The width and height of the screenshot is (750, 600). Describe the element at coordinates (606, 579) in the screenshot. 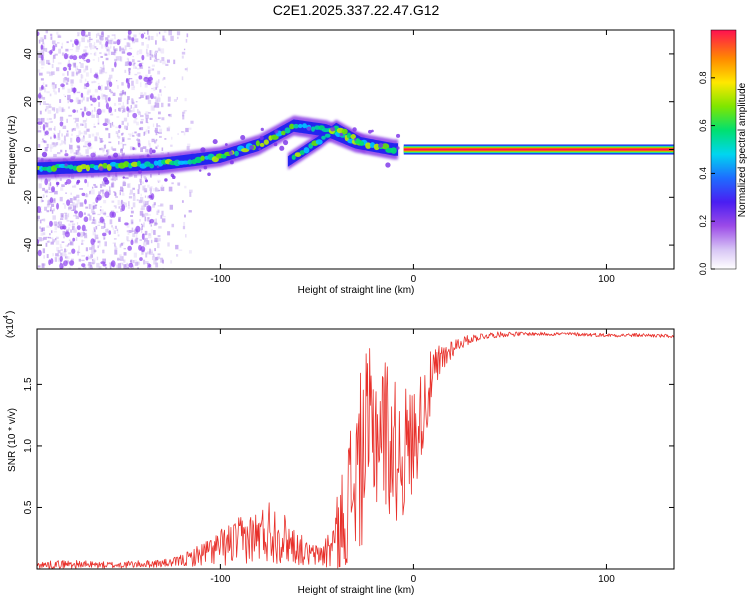

I see `x-tick-label: 100` at that location.